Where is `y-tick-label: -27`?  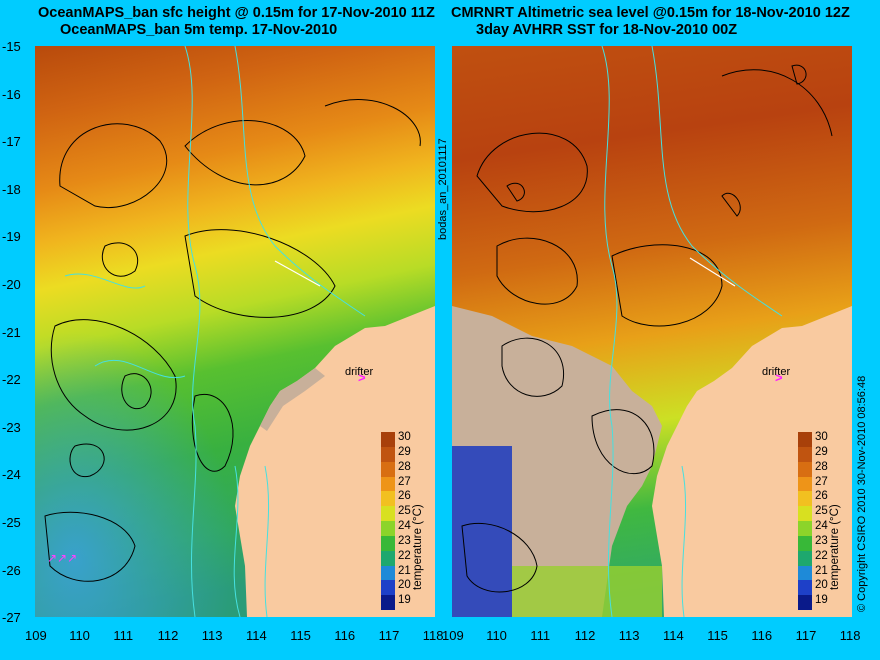 y-tick-label: -27 is located at coordinates (11, 618).